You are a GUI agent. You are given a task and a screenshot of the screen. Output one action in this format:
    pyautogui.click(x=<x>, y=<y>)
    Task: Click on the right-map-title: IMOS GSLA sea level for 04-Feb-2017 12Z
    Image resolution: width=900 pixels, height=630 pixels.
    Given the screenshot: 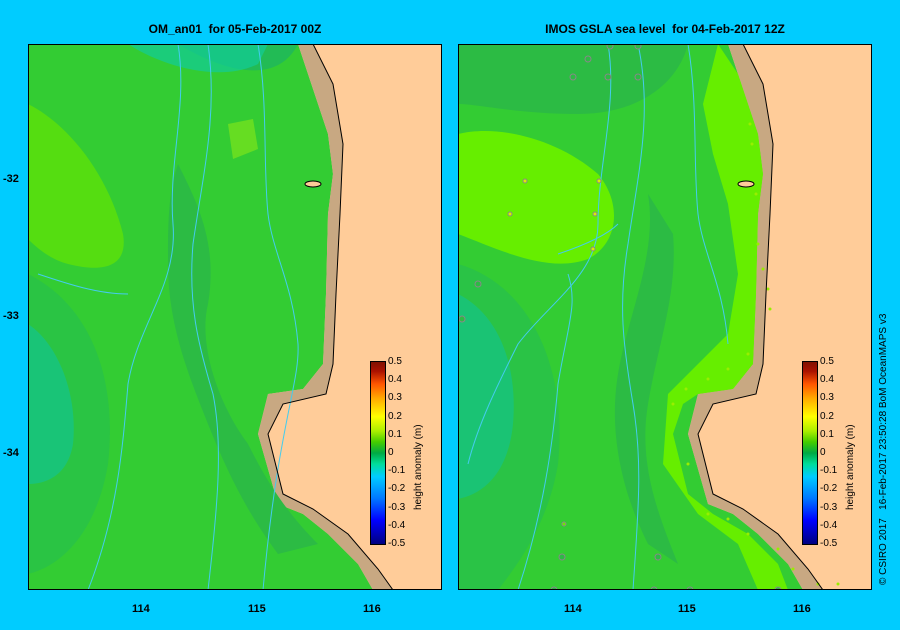 What is the action you would take?
    pyautogui.click(x=665, y=29)
    